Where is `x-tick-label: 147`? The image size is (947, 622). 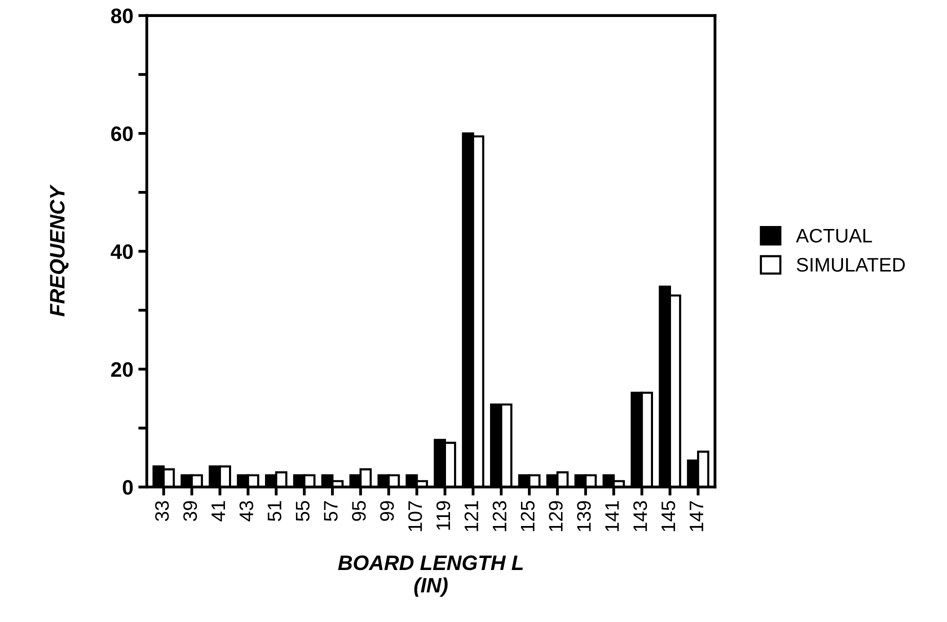 x-tick-label: 147 is located at coordinates (697, 516).